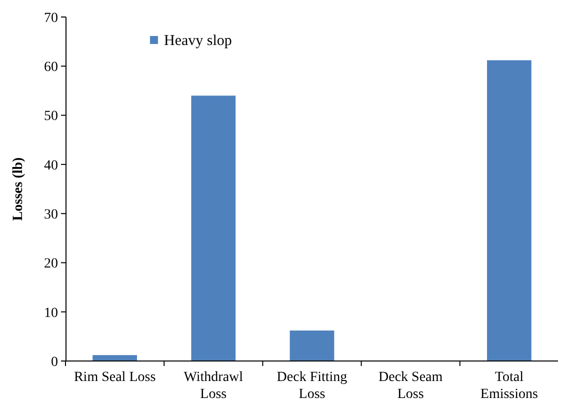  Describe the element at coordinates (51, 313) in the screenshot. I see `y-tick-label: 10` at that location.